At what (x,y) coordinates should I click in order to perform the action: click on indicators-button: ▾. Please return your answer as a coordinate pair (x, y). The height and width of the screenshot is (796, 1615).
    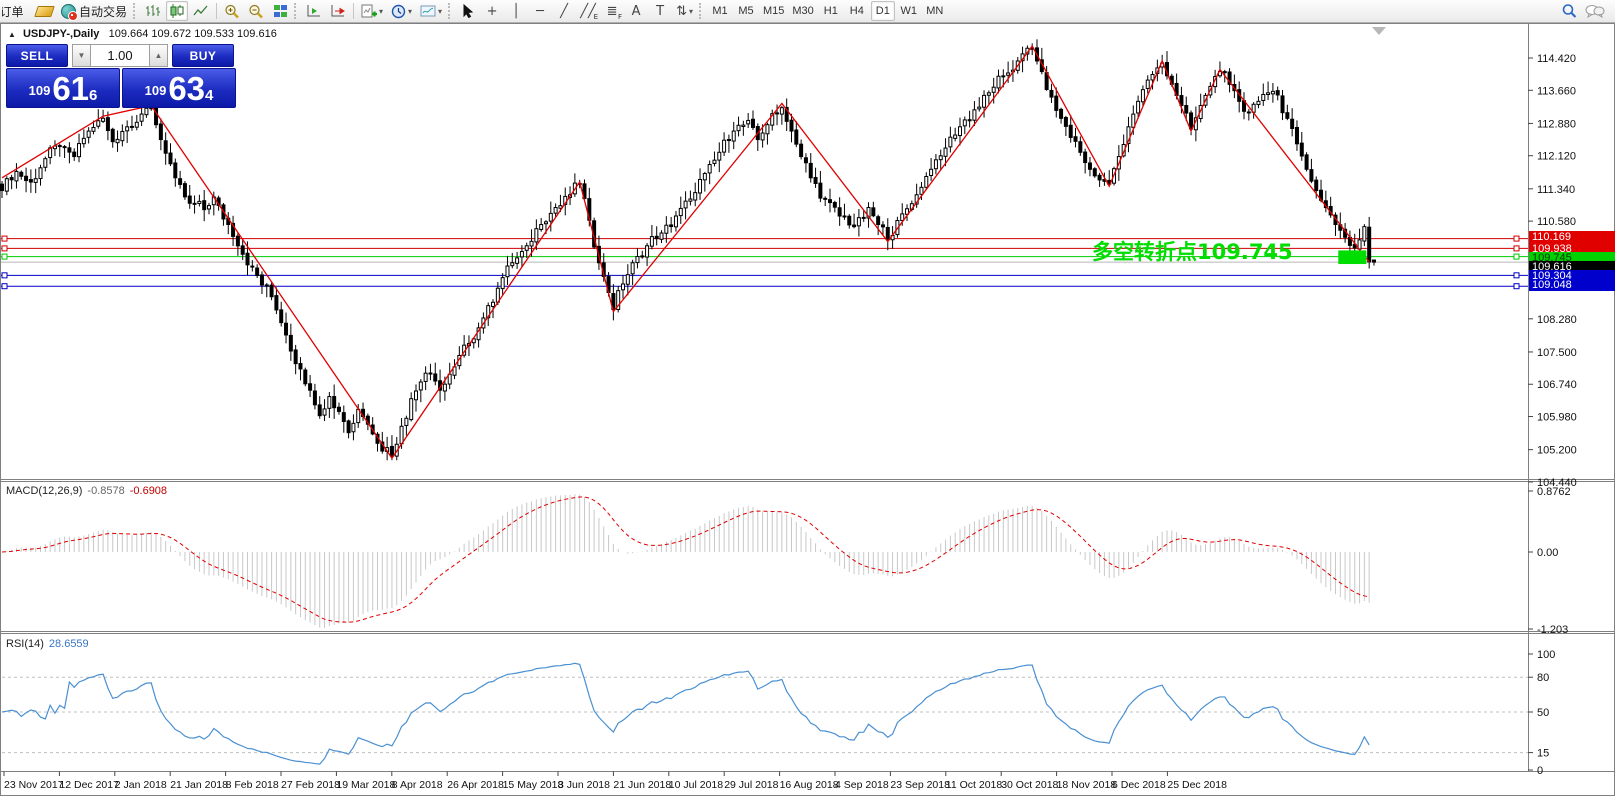
    Looking at the image, I should click on (372, 11).